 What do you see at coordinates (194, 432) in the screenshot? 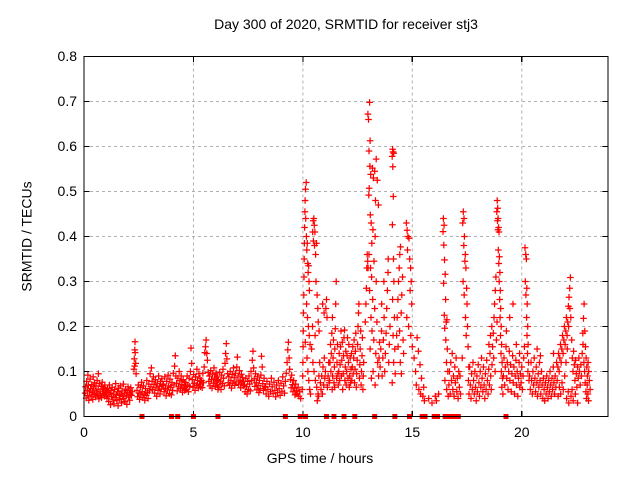
I see `svg-text: 5` at bounding box center [194, 432].